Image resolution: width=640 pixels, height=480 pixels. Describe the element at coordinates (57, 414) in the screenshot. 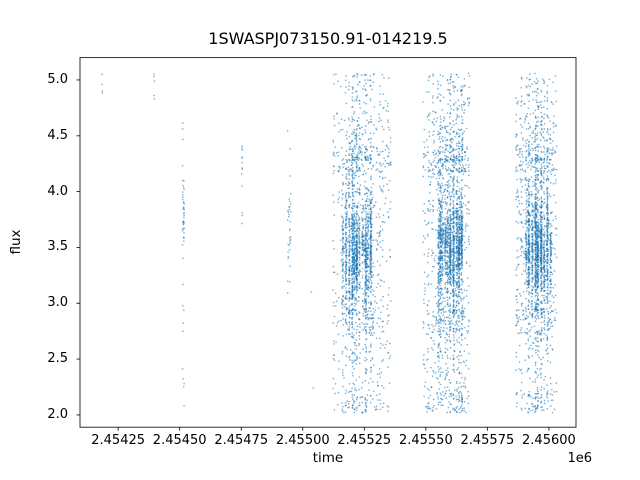

I see `y-tick-label: 2.0` at that location.